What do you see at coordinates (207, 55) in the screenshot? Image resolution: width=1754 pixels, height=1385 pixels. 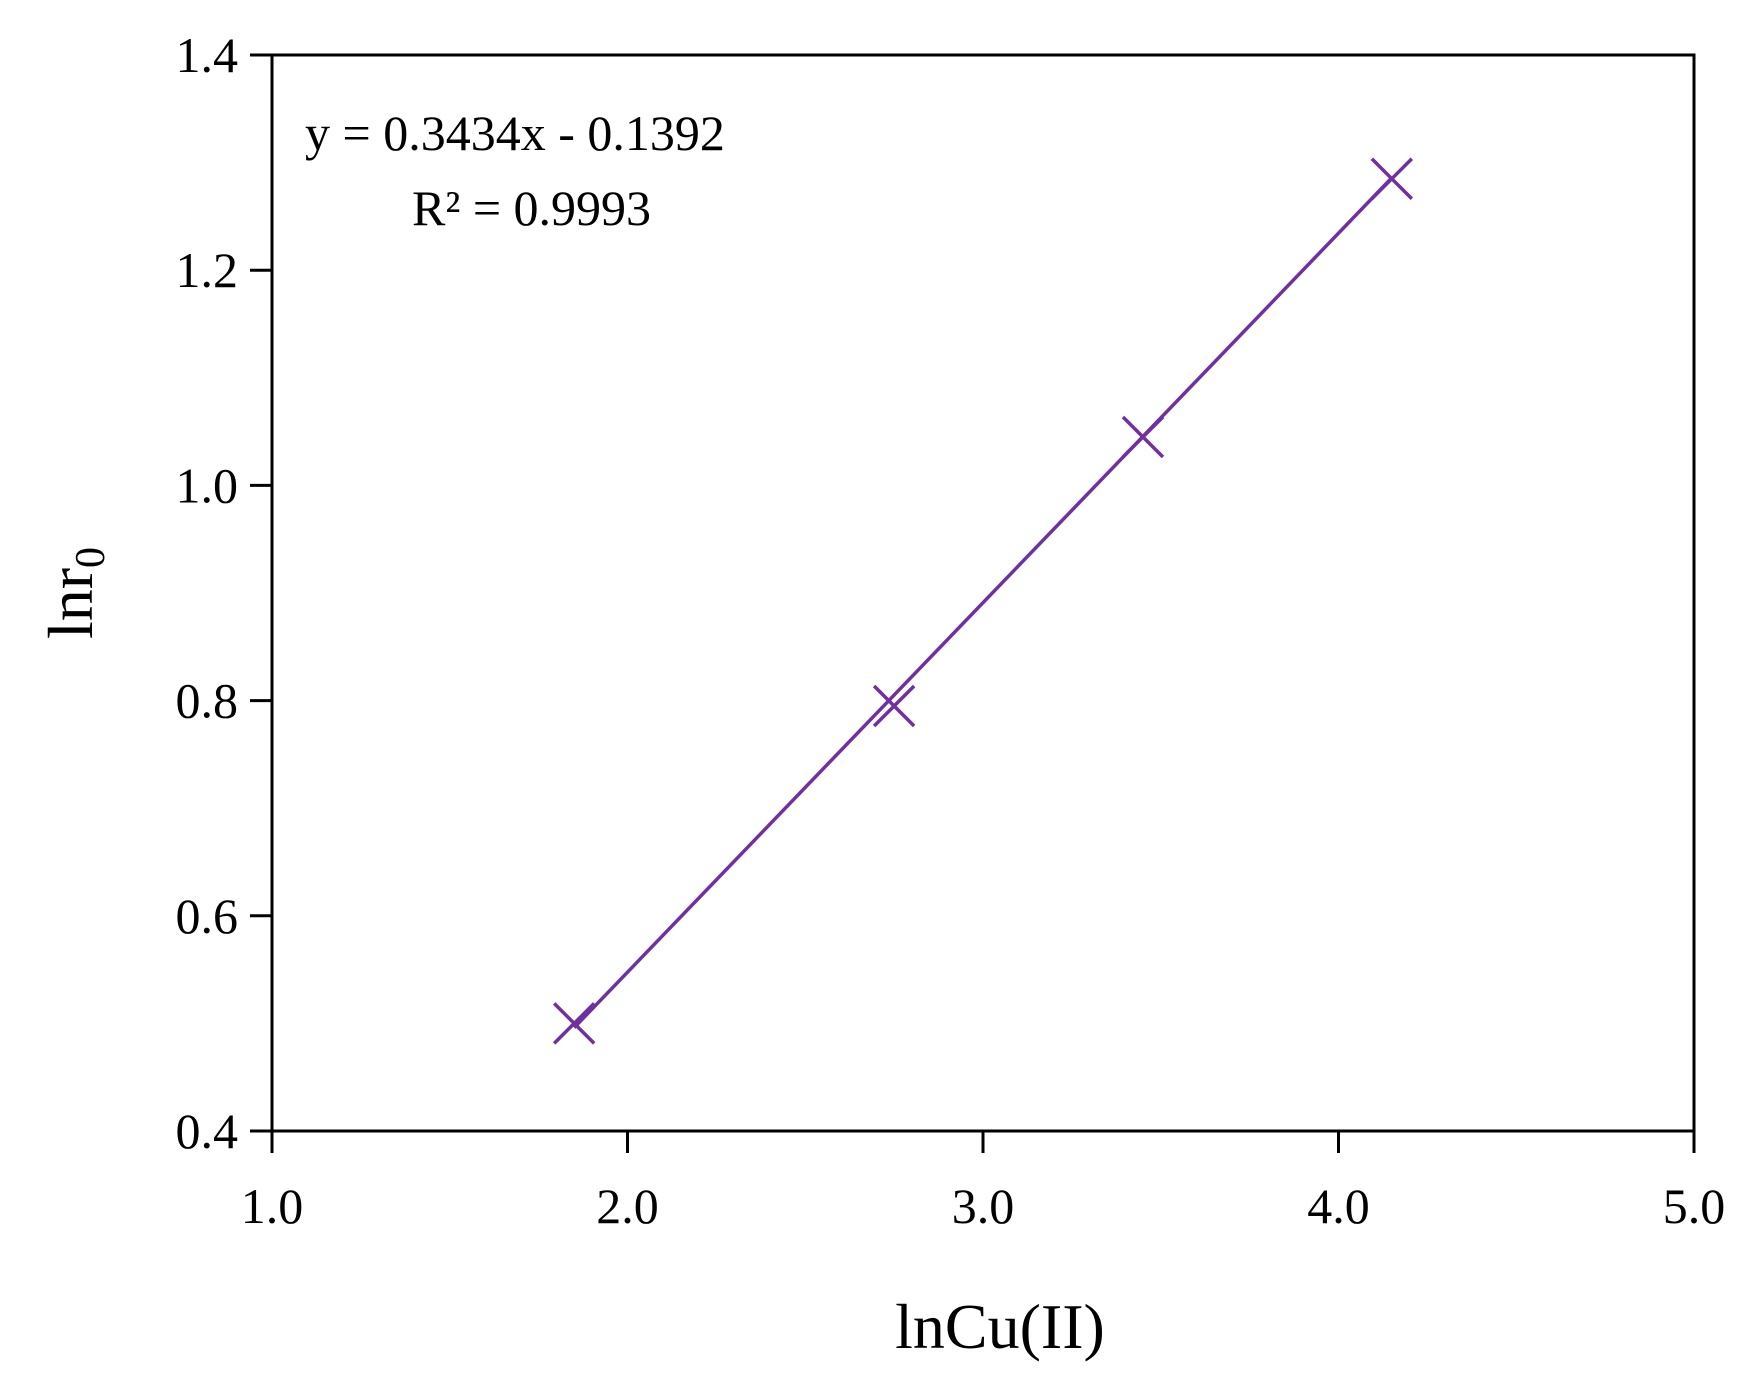 I see `y-tick-label: 1.4` at bounding box center [207, 55].